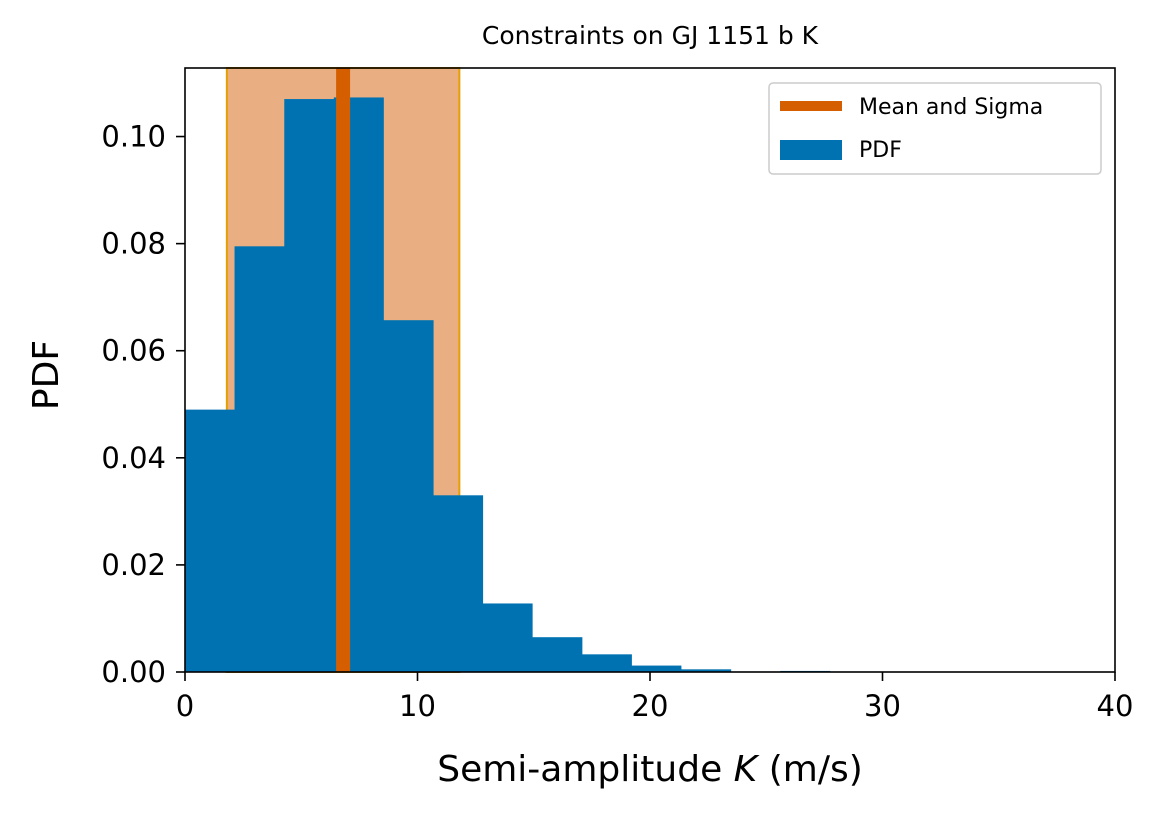 This screenshot has width=1160, height=813. What do you see at coordinates (133, 458) in the screenshot?
I see `y-tick-label: 0.04` at bounding box center [133, 458].